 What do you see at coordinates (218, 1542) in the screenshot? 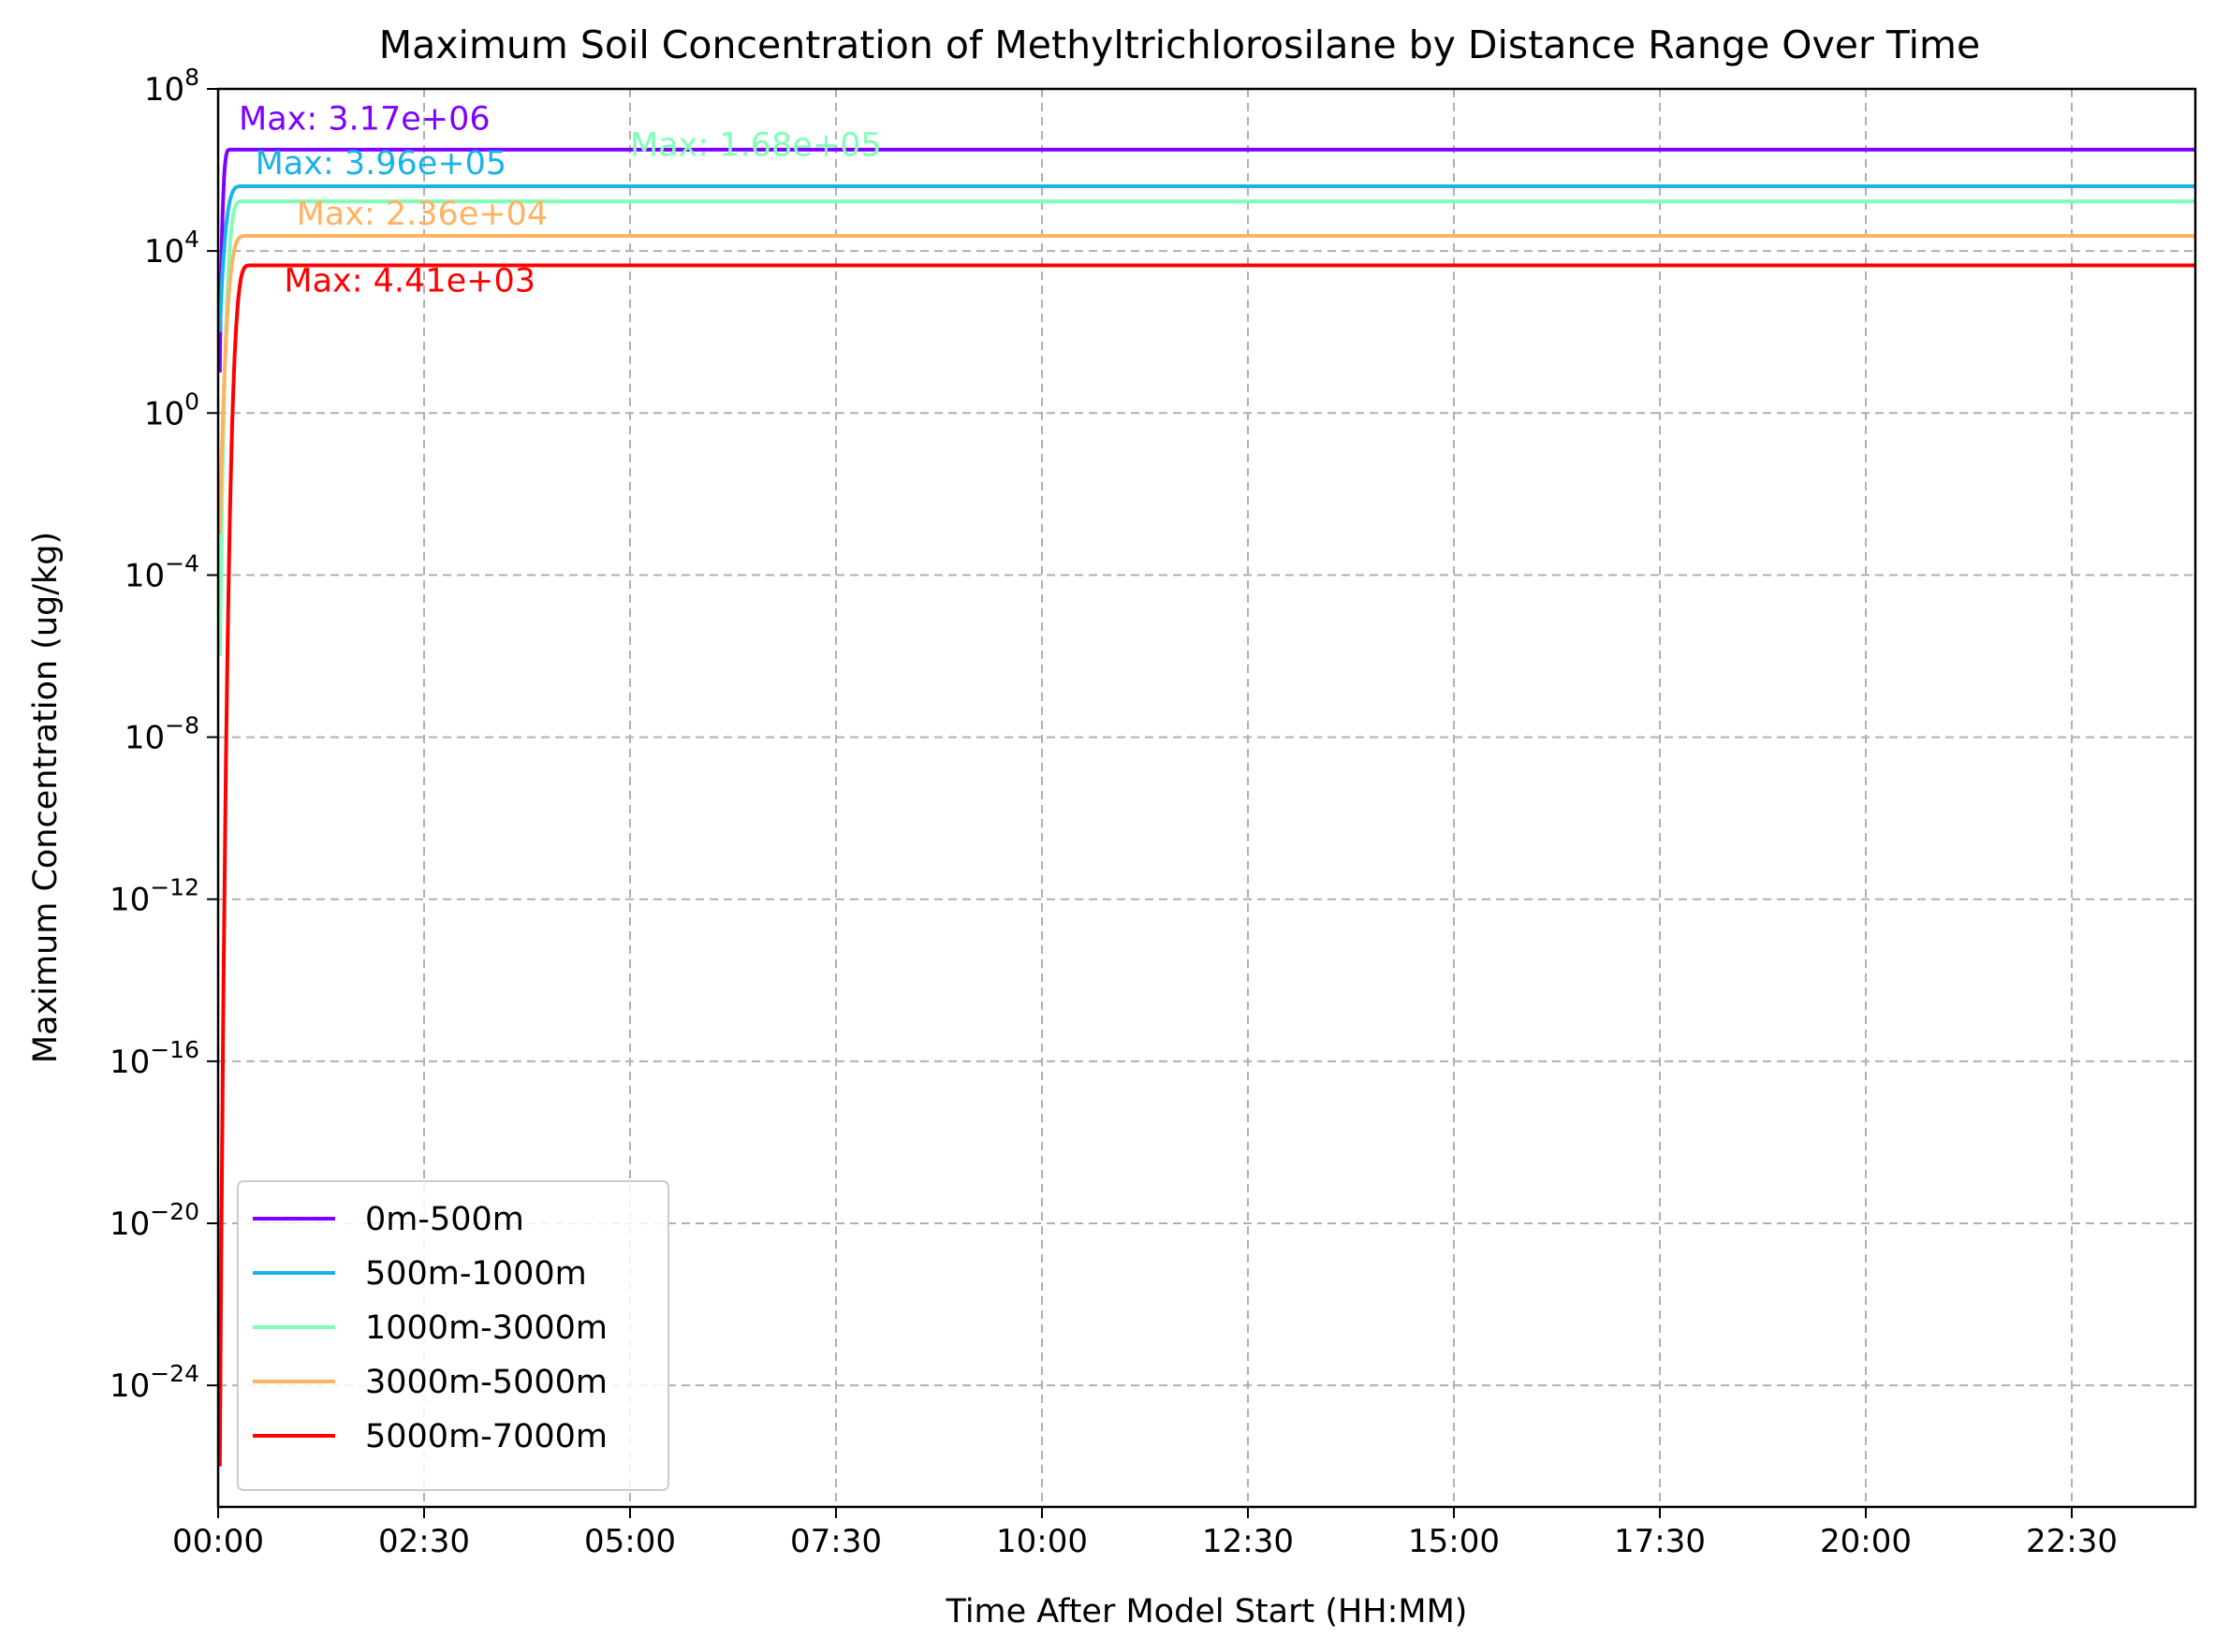
I see `x-tick-label: 00:00` at bounding box center [218, 1542].